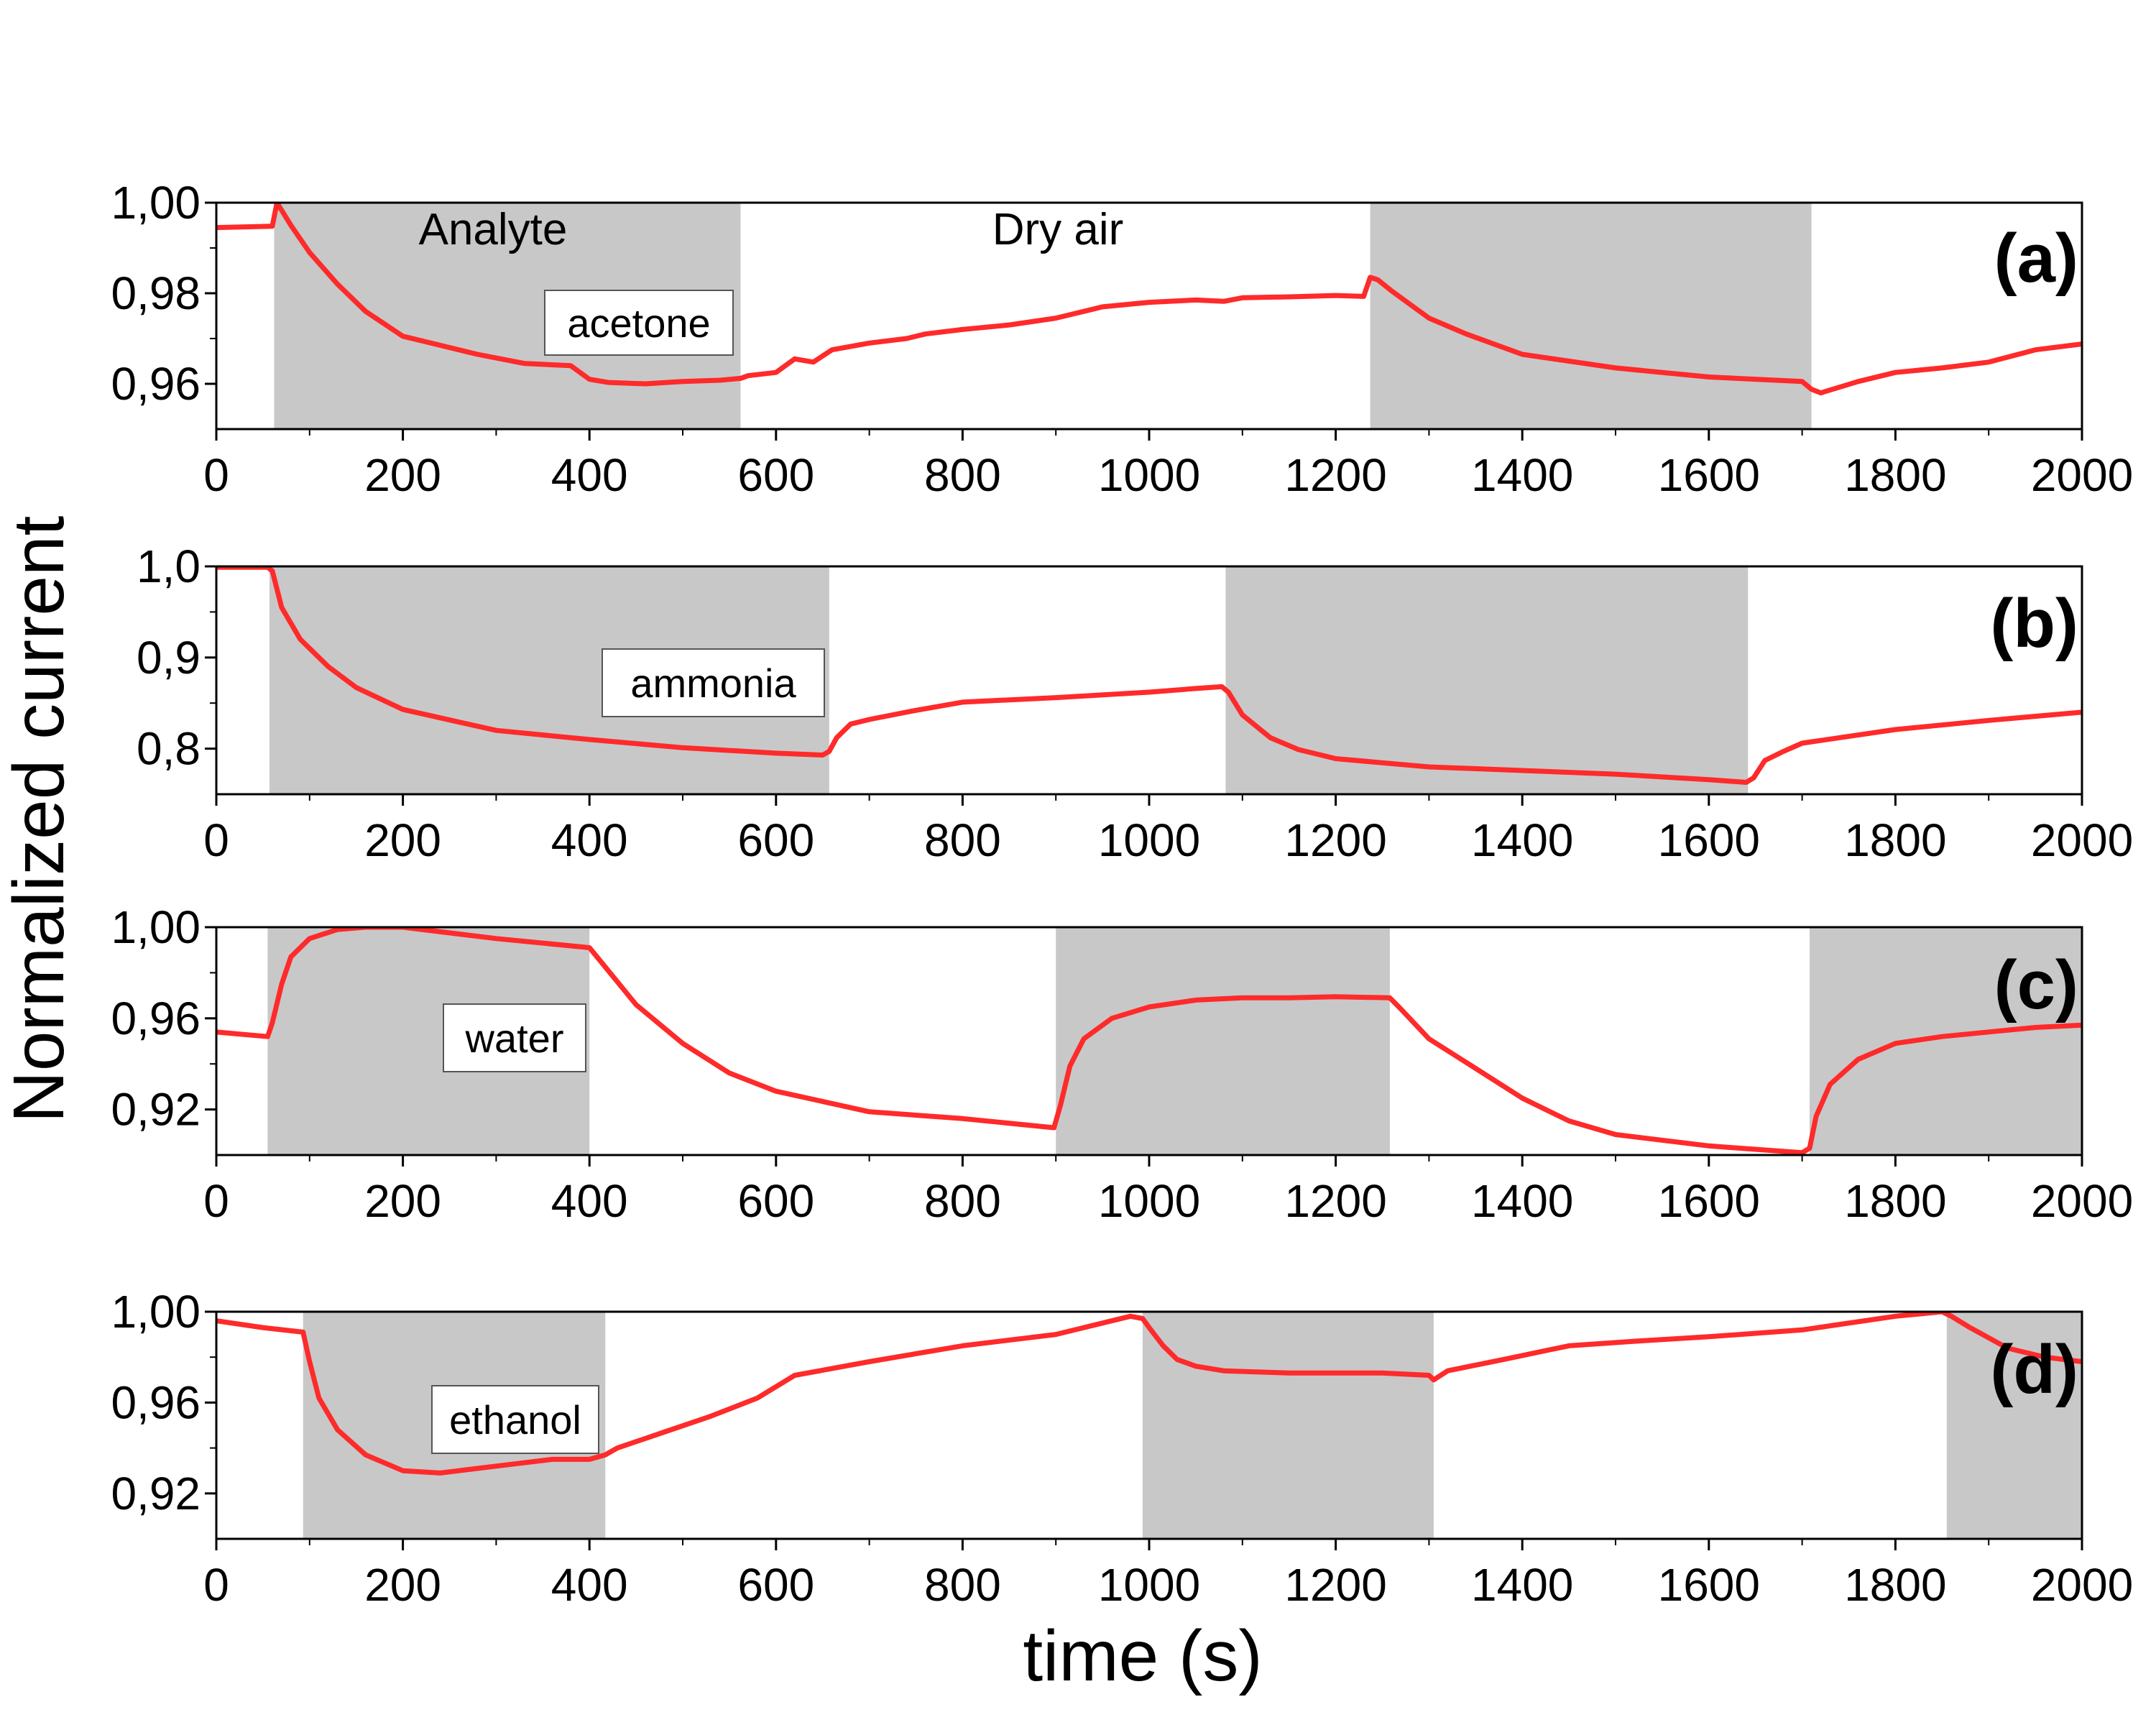 This screenshot has width=2156, height=1725. Describe the element at coordinates (2036, 985) in the screenshot. I see `panel-tag: (c)` at that location.